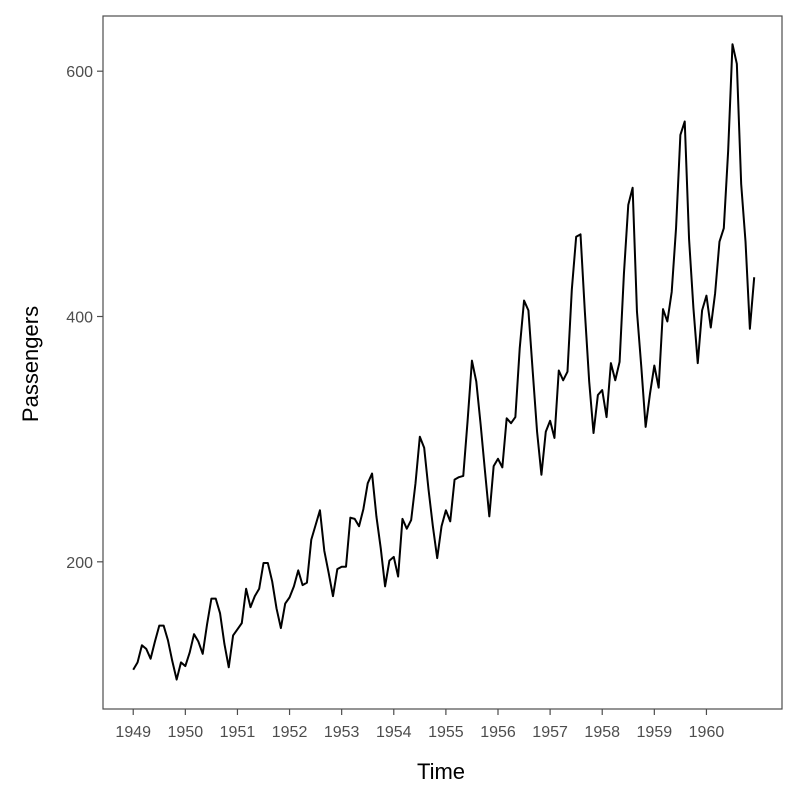 The height and width of the screenshot is (800, 800). I want to click on x-tick-label: 1956, so click(498, 732).